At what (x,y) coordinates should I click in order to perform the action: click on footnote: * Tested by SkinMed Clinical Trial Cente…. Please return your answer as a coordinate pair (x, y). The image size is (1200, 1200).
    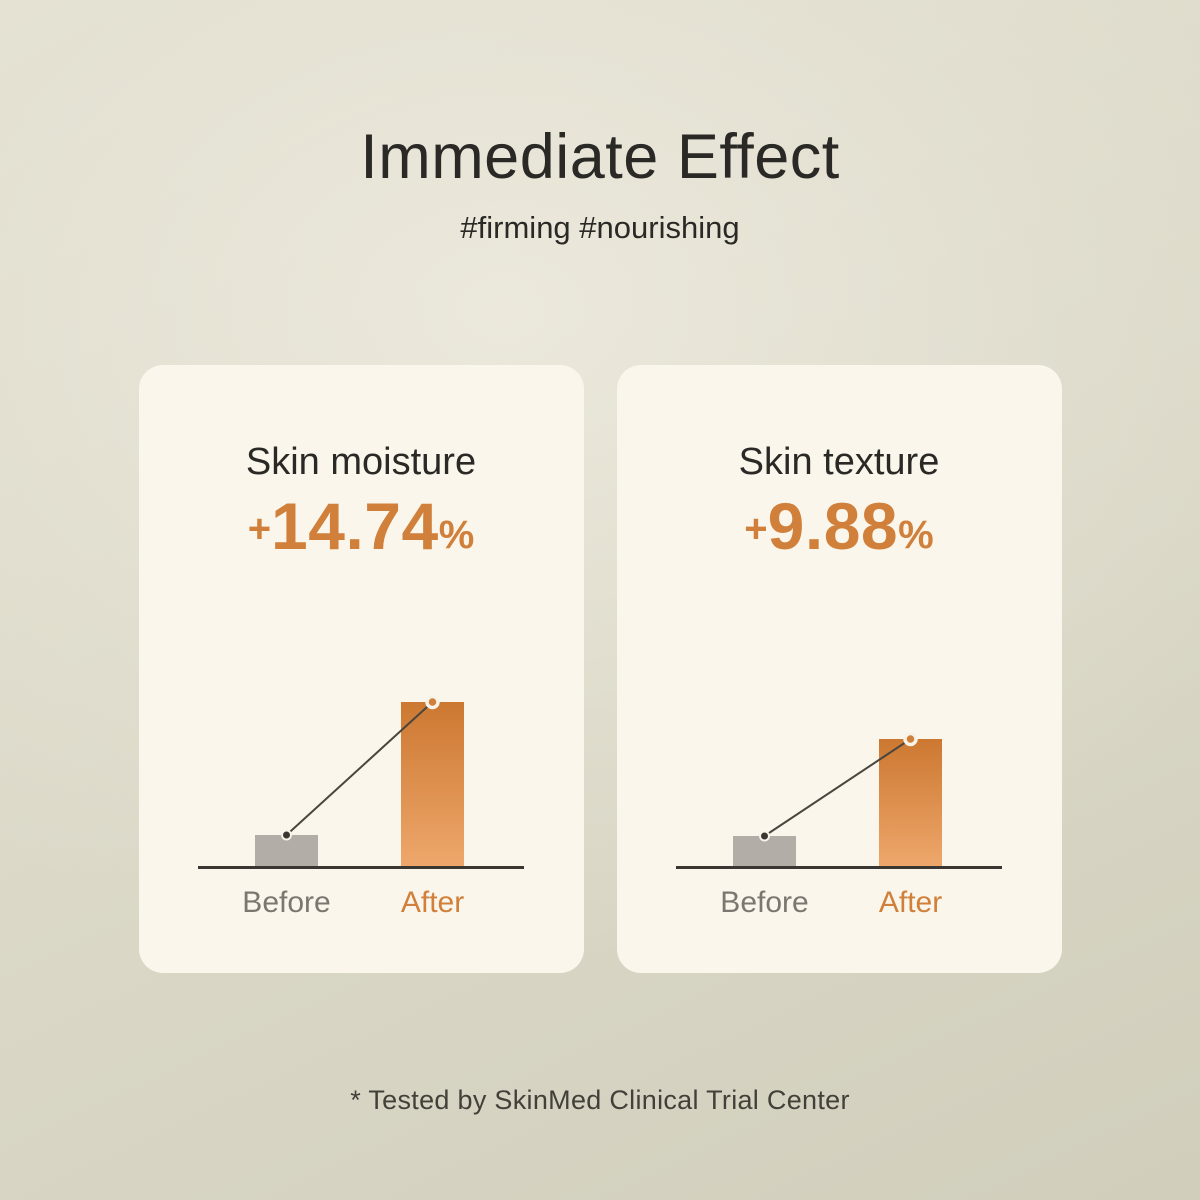
    Looking at the image, I should click on (600, 1100).